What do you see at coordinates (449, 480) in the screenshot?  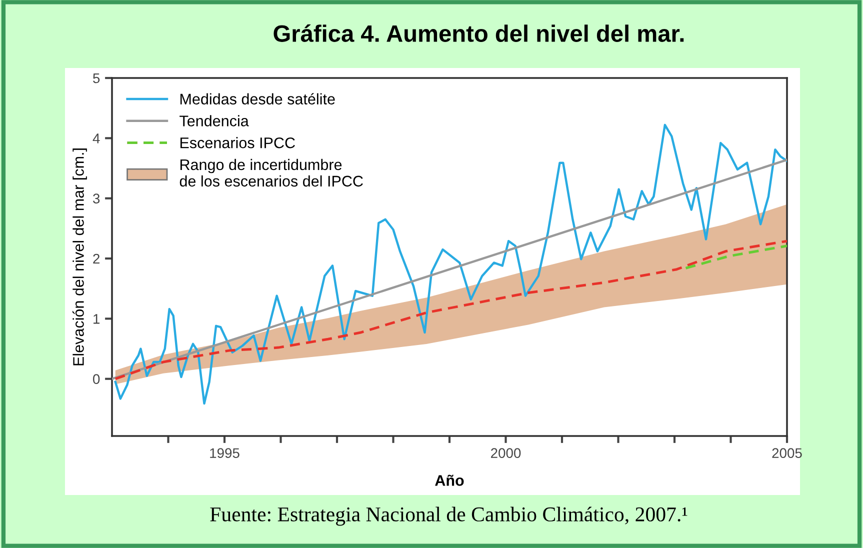 I see `x-axis-title: Año` at bounding box center [449, 480].